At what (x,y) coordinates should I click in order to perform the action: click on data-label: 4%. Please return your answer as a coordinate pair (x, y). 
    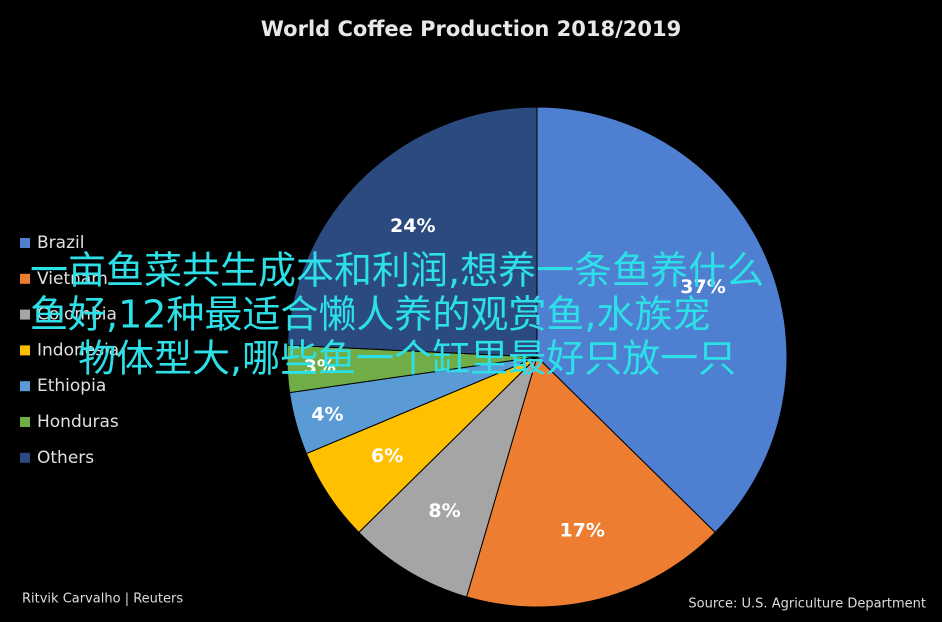
    Looking at the image, I should click on (327, 414).